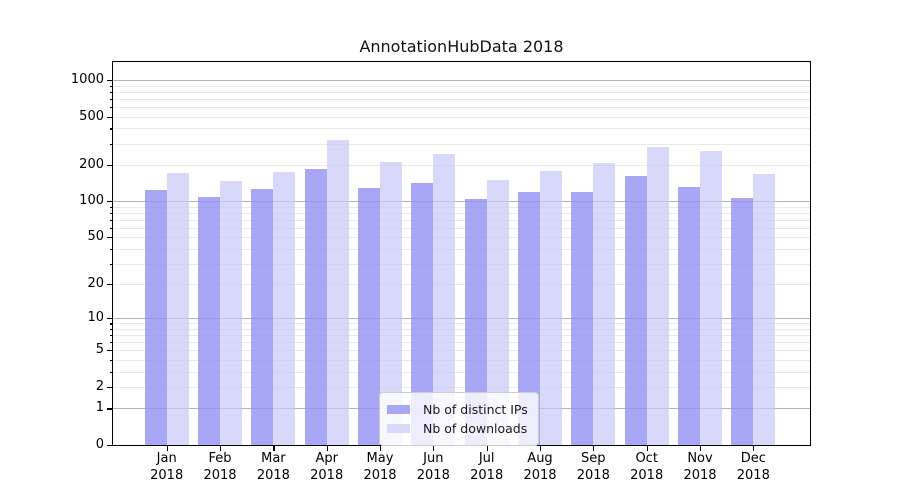  I want to click on bar-distinct-ips-oct, so click(635, 310).